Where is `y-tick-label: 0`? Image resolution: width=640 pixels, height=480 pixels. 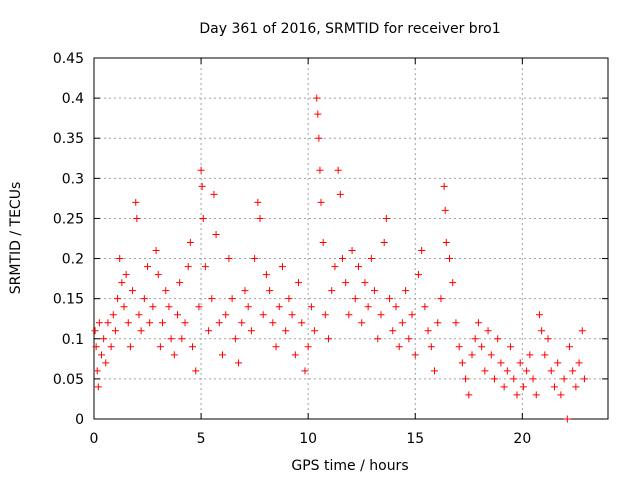
y-tick-label: 0 is located at coordinates (79, 420).